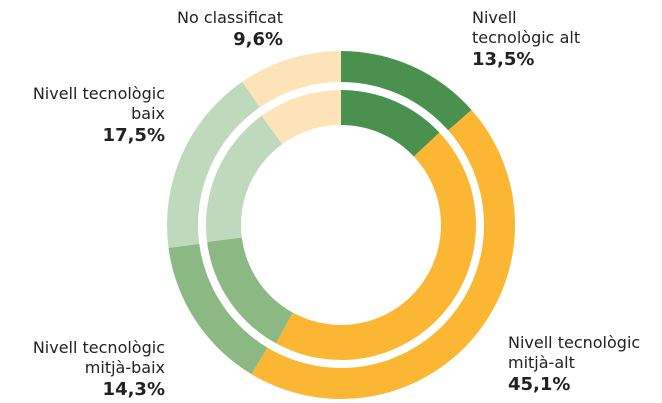 The width and height of the screenshot is (662, 403). What do you see at coordinates (258, 39) in the screenshot?
I see `value-label: 9,6%` at bounding box center [258, 39].